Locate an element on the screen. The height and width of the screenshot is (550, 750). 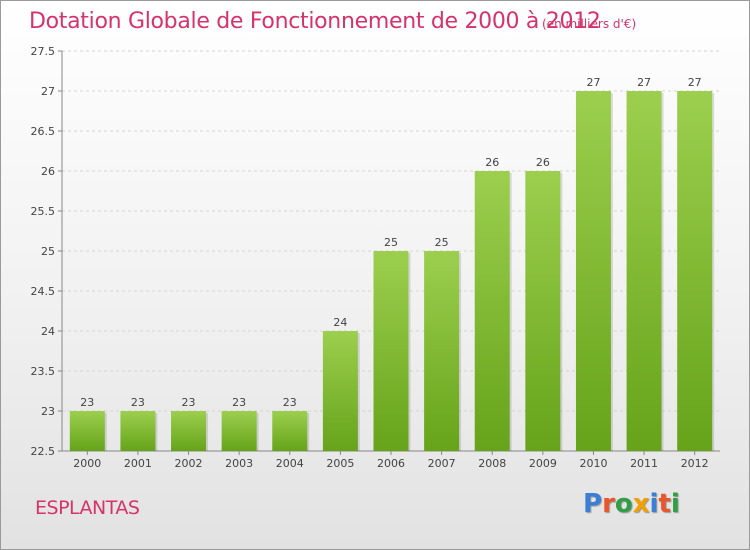
logo-letter: r is located at coordinates (608, 504).